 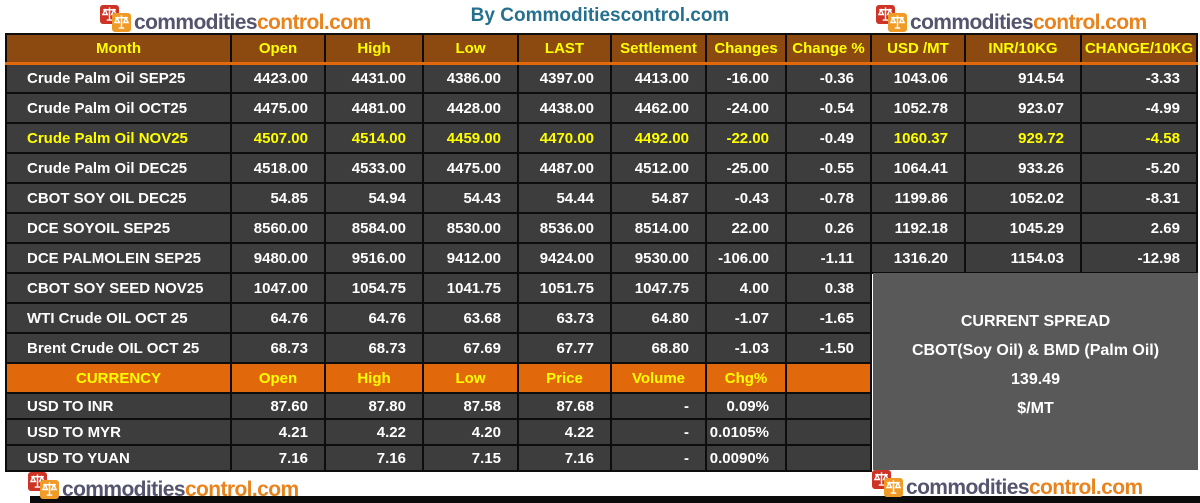 What do you see at coordinates (374, 49) in the screenshot?
I see `col-high: High` at bounding box center [374, 49].